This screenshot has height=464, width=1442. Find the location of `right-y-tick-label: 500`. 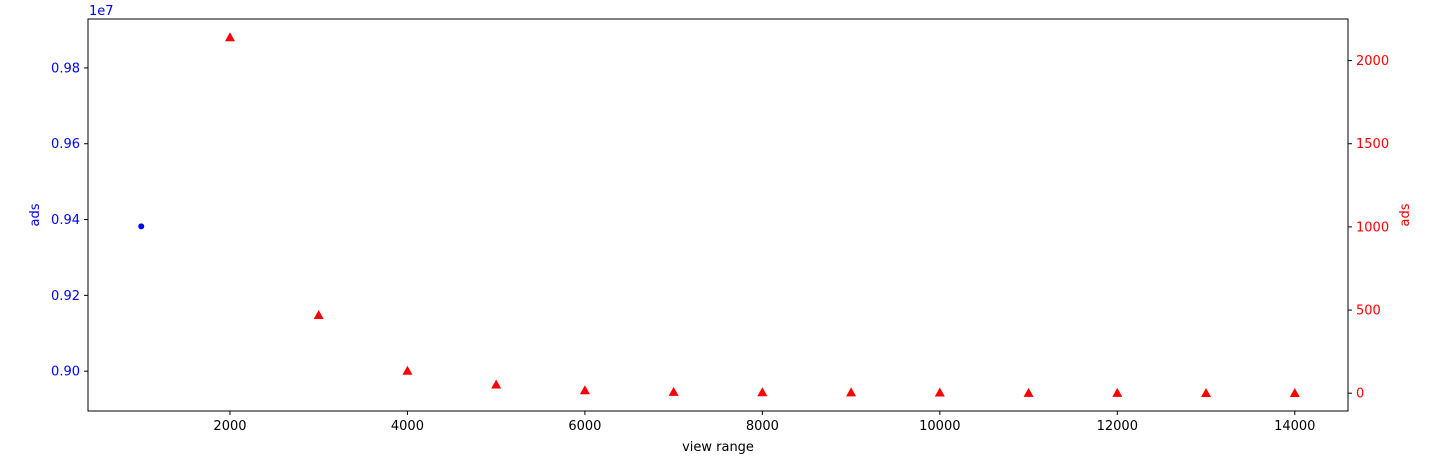

right-y-tick-label: 500 is located at coordinates (1368, 311).